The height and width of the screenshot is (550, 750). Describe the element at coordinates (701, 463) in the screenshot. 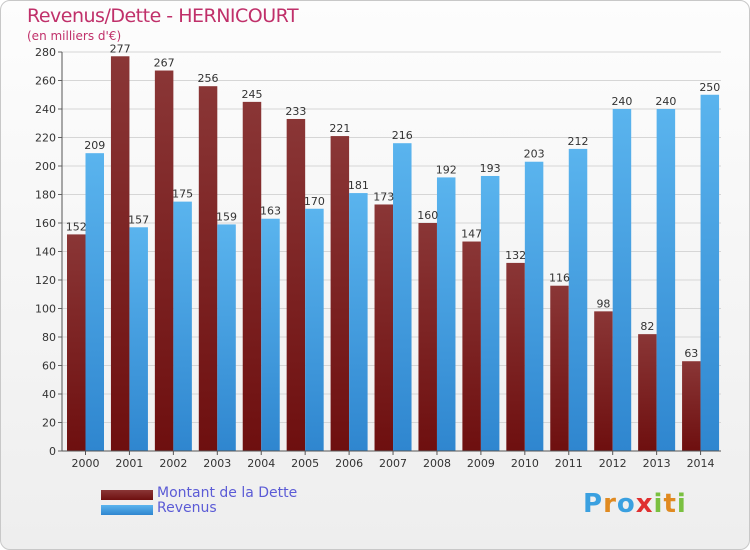

I see `x-tick-label: 2014` at that location.